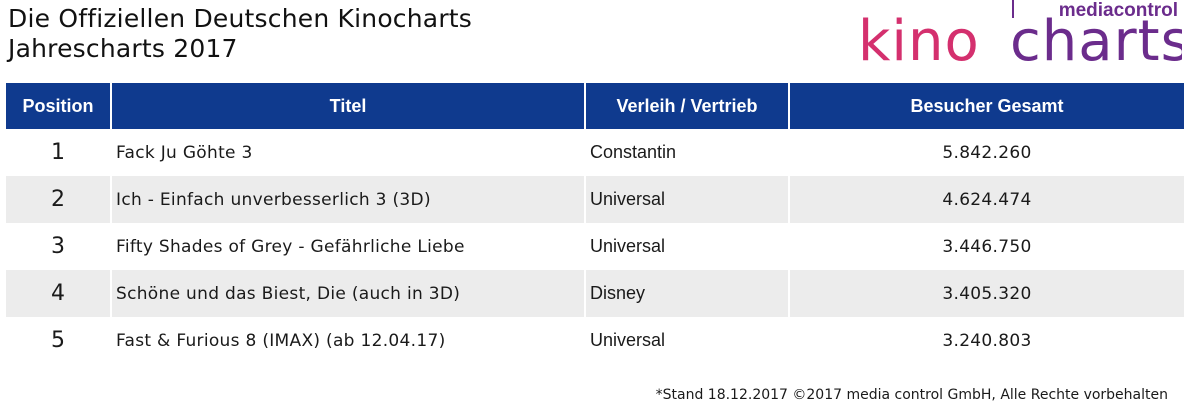 This screenshot has width=1186, height=408. What do you see at coordinates (348, 152) in the screenshot?
I see `cell-title: Fack Ju Göhte 3` at bounding box center [348, 152].